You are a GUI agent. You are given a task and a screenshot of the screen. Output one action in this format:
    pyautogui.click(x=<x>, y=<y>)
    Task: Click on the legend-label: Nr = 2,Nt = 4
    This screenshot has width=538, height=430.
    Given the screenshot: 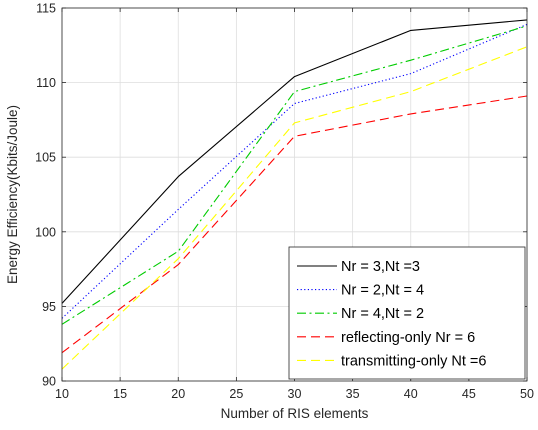 What is the action you would take?
    pyautogui.click(x=382, y=291)
    